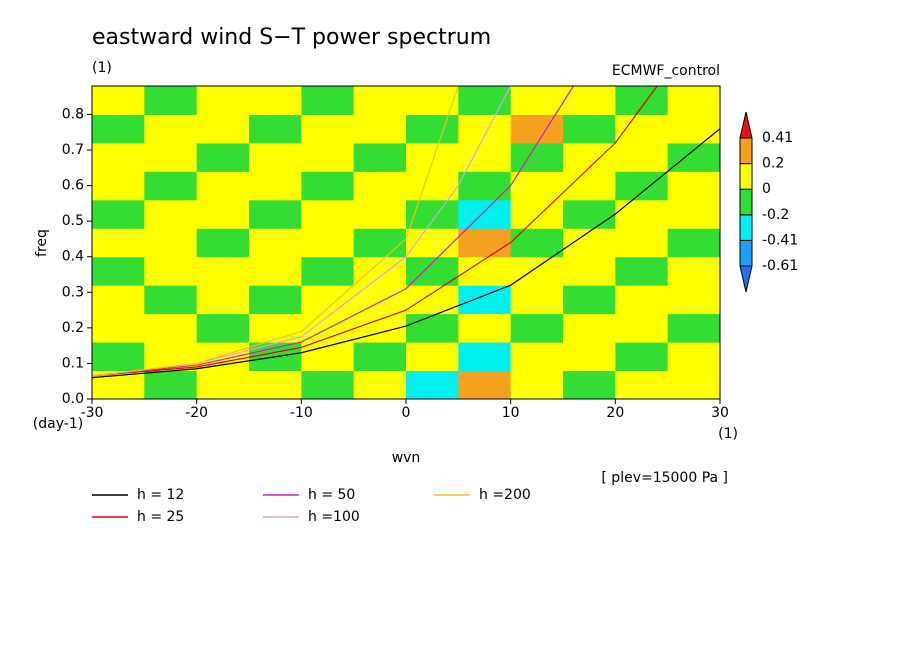  I want to click on y-tick-label: 0.0, so click(73, 399).